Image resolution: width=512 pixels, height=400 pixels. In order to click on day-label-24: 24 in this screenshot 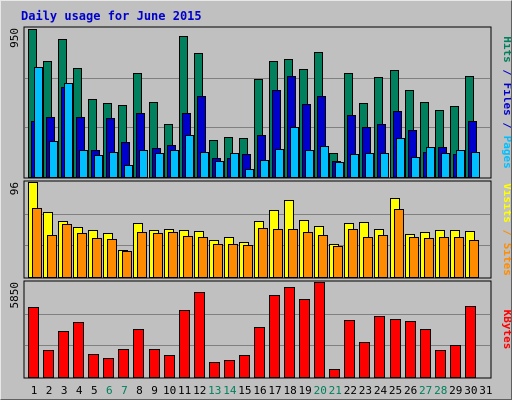, I will do `click(381, 390)`.